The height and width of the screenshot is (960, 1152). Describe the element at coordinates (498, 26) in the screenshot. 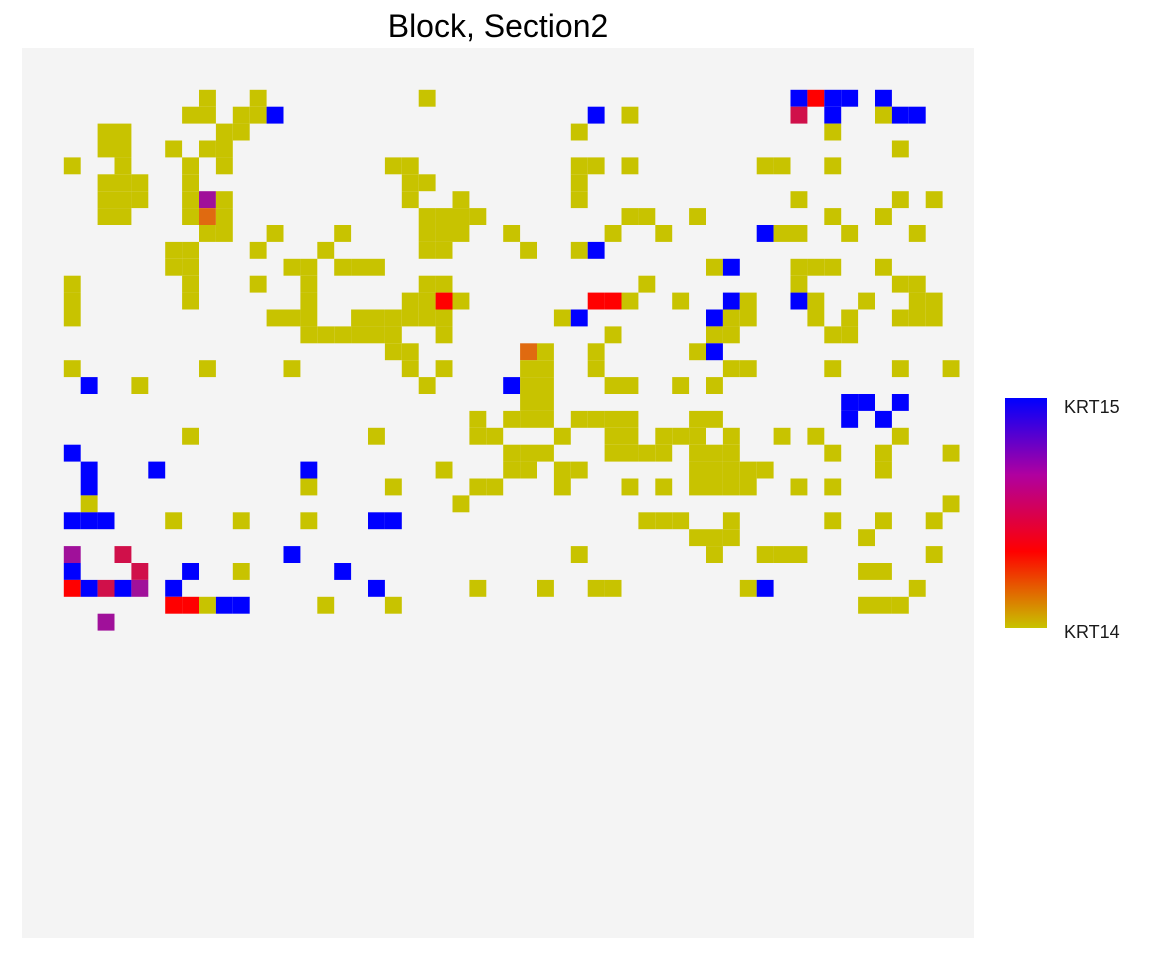

I see `chart-title: Block, Section2` at that location.